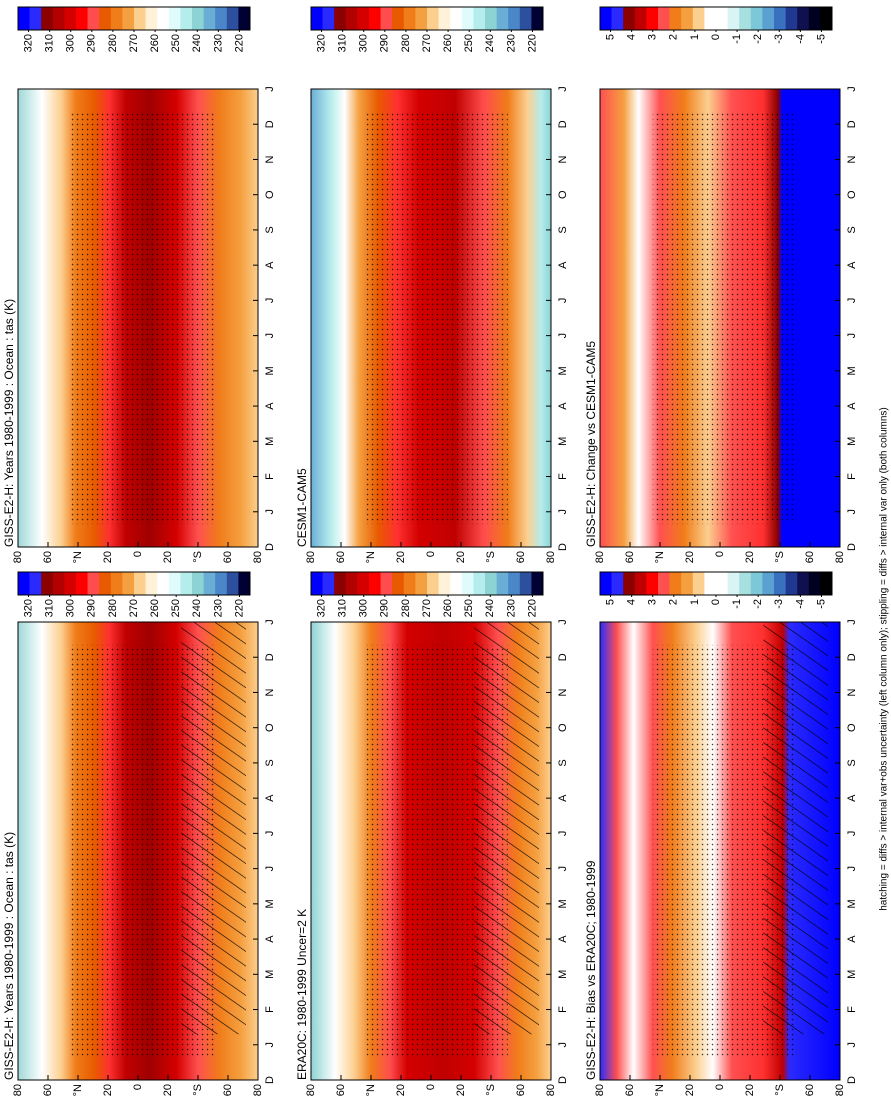 This screenshot has width=891, height=1102. I want to click on colorbar-tick-label: 280, so click(406, 43).